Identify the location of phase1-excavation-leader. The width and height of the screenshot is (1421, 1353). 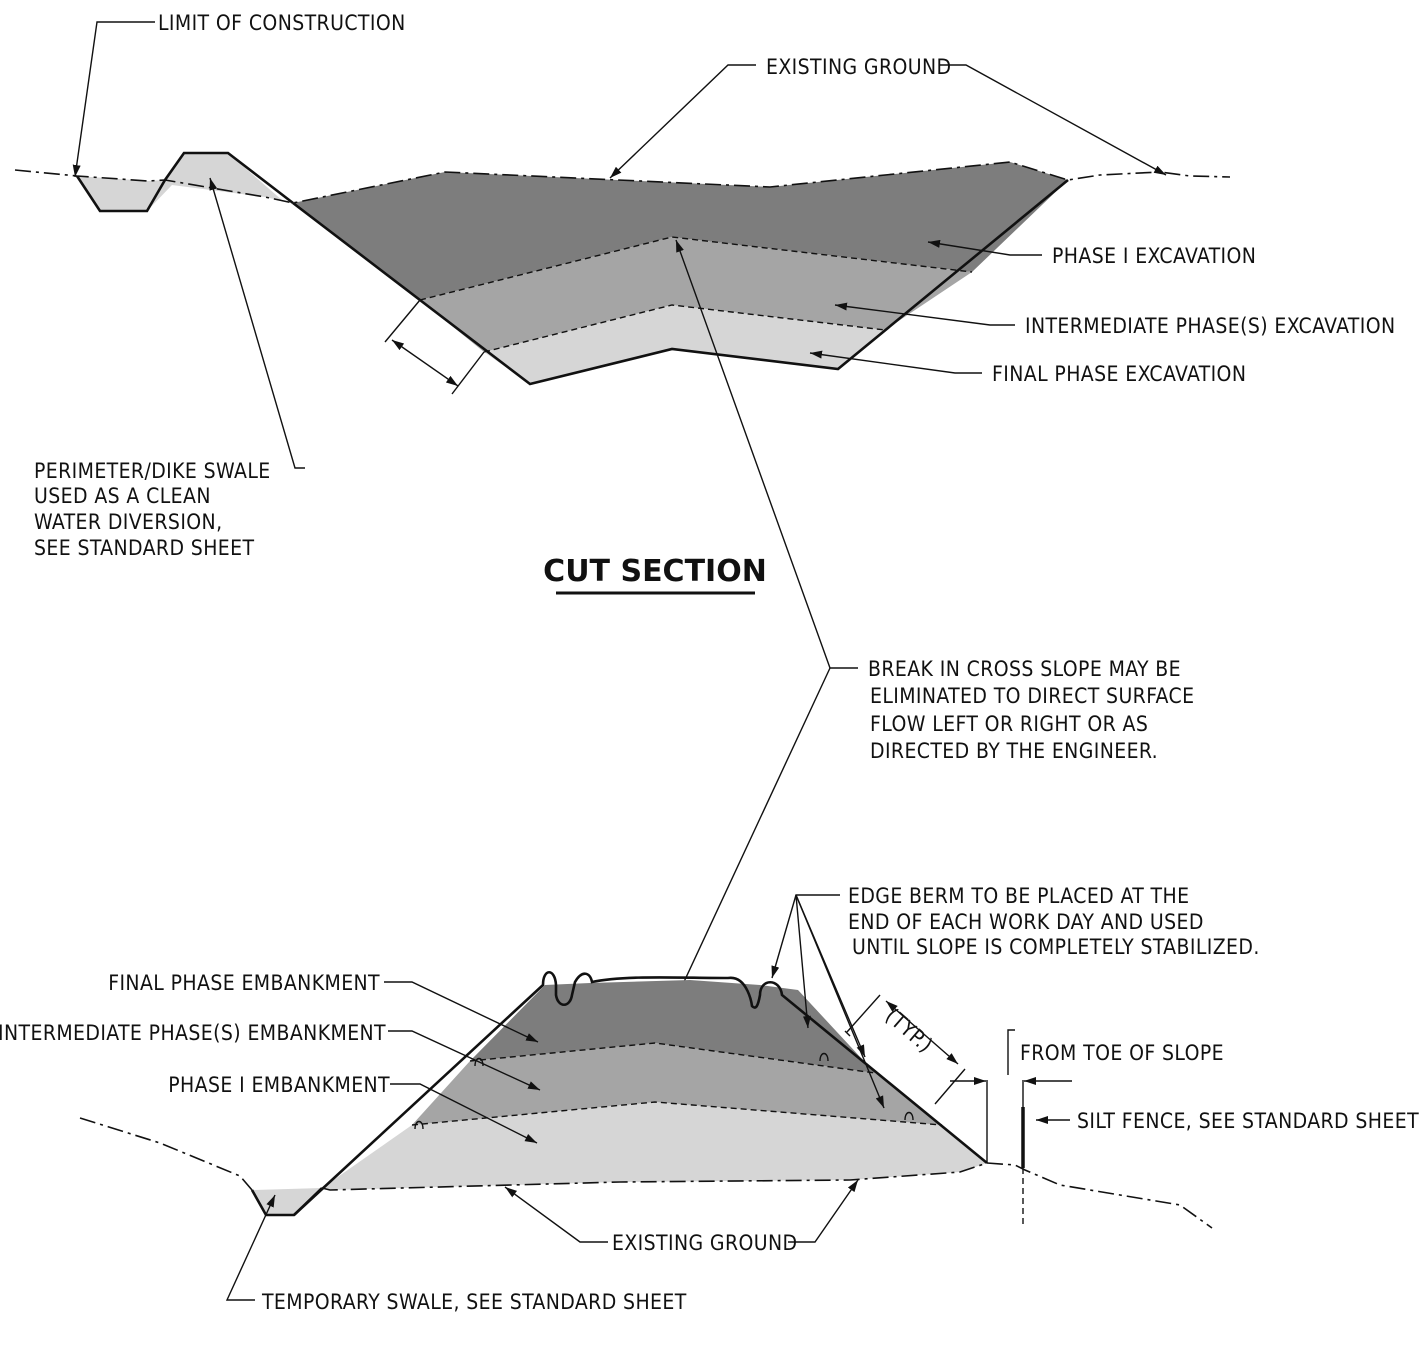
(984, 247).